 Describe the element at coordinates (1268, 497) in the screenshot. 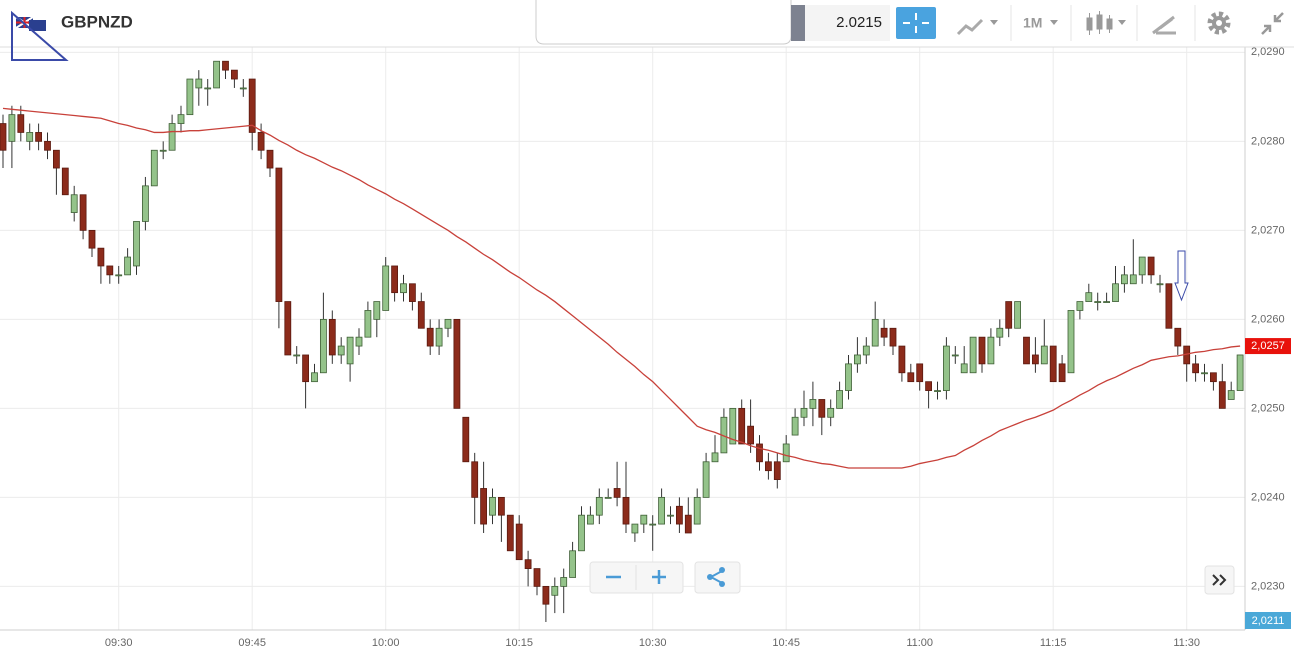

I see `y-tick-label: 2,0240` at that location.